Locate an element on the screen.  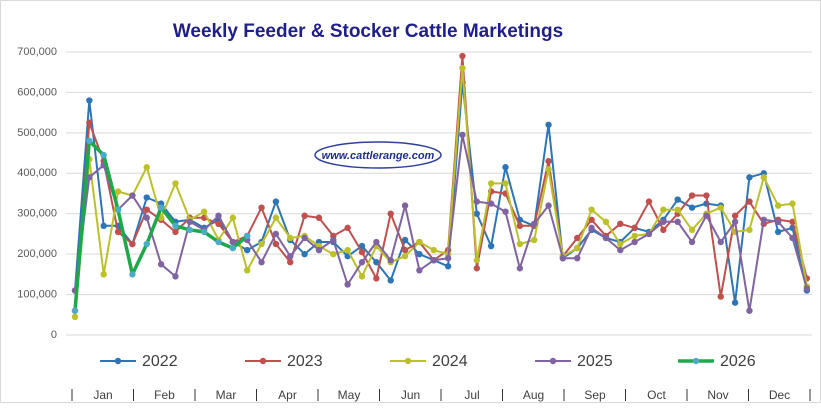
x-tick-label: Jul is located at coordinates (471, 395).